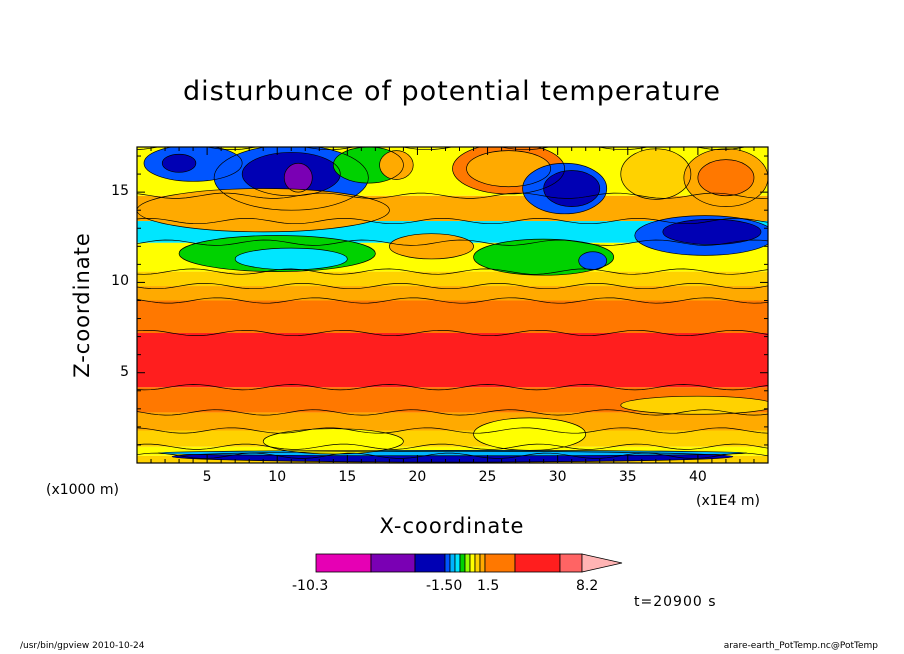  I want to click on x-axis-label: X-coordinate, so click(452, 526).